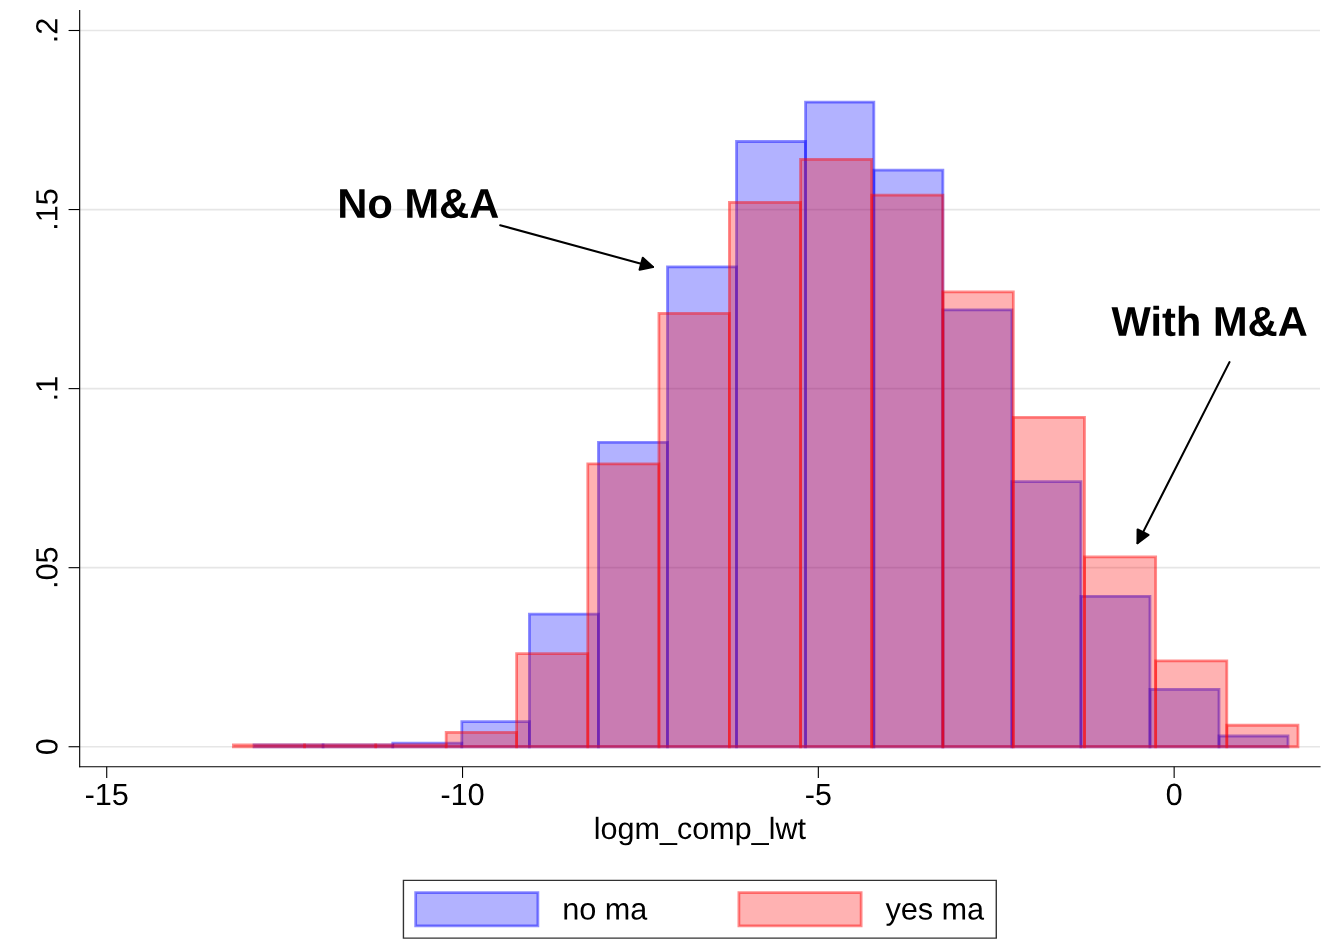 The width and height of the screenshot is (1328, 949). Describe the element at coordinates (107, 794) in the screenshot. I see `x-tick-label: -15` at that location.